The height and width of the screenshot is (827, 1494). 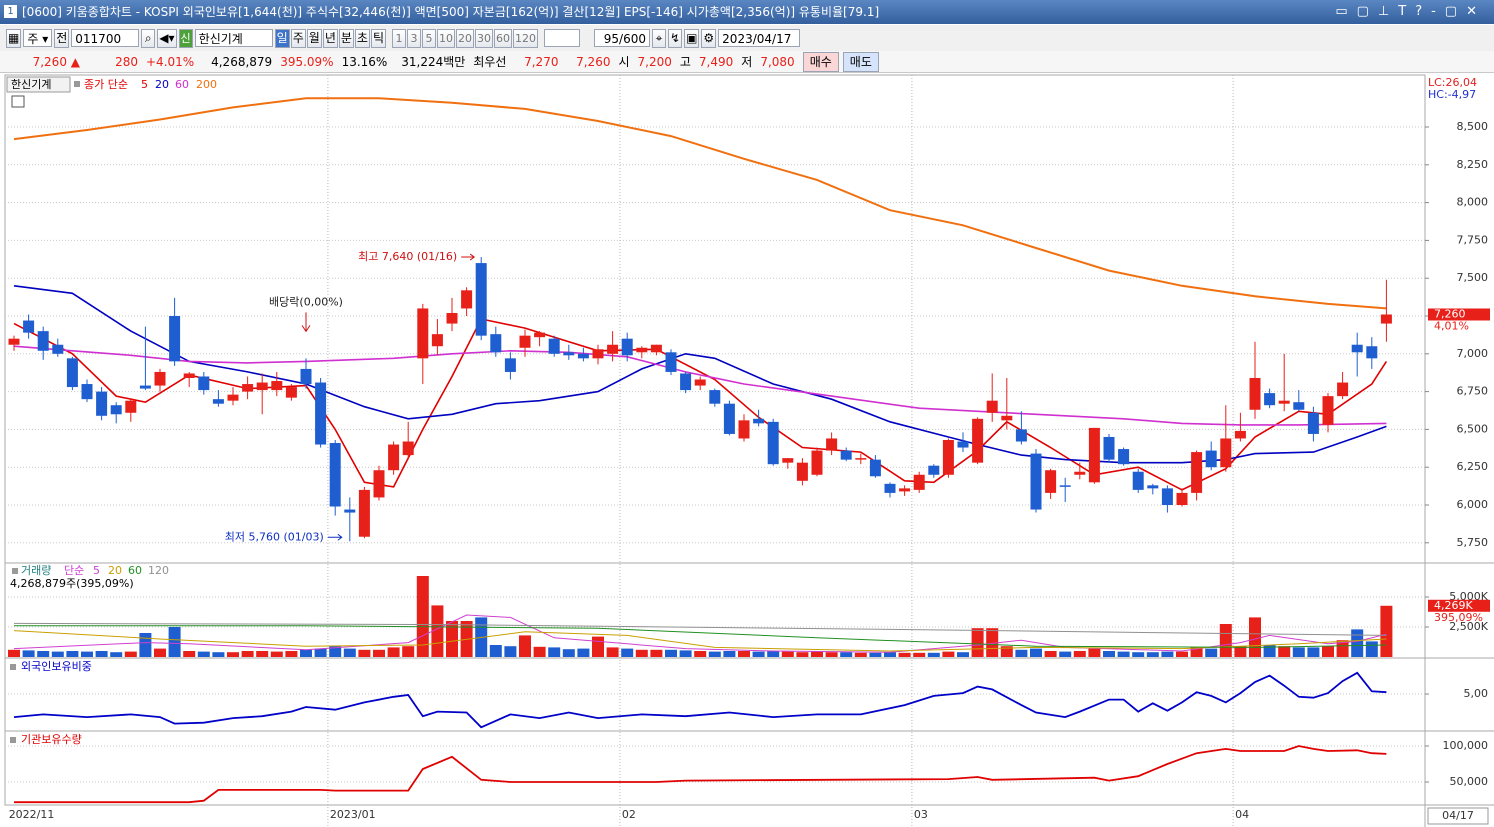 What do you see at coordinates (562, 38) in the screenshot?
I see `empty-select` at bounding box center [562, 38].